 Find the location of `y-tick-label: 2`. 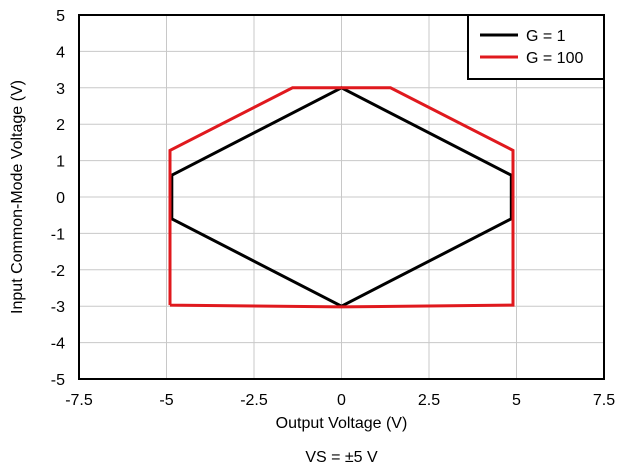

y-tick-label: 2 is located at coordinates (60, 125).